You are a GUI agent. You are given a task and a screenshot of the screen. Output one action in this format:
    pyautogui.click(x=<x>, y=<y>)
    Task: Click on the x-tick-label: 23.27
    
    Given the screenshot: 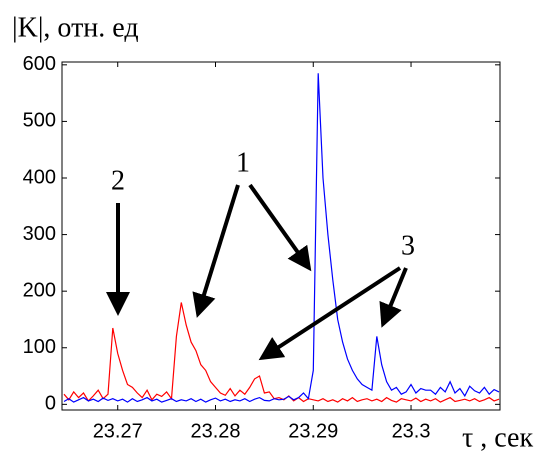 What is the action you would take?
    pyautogui.click(x=118, y=431)
    